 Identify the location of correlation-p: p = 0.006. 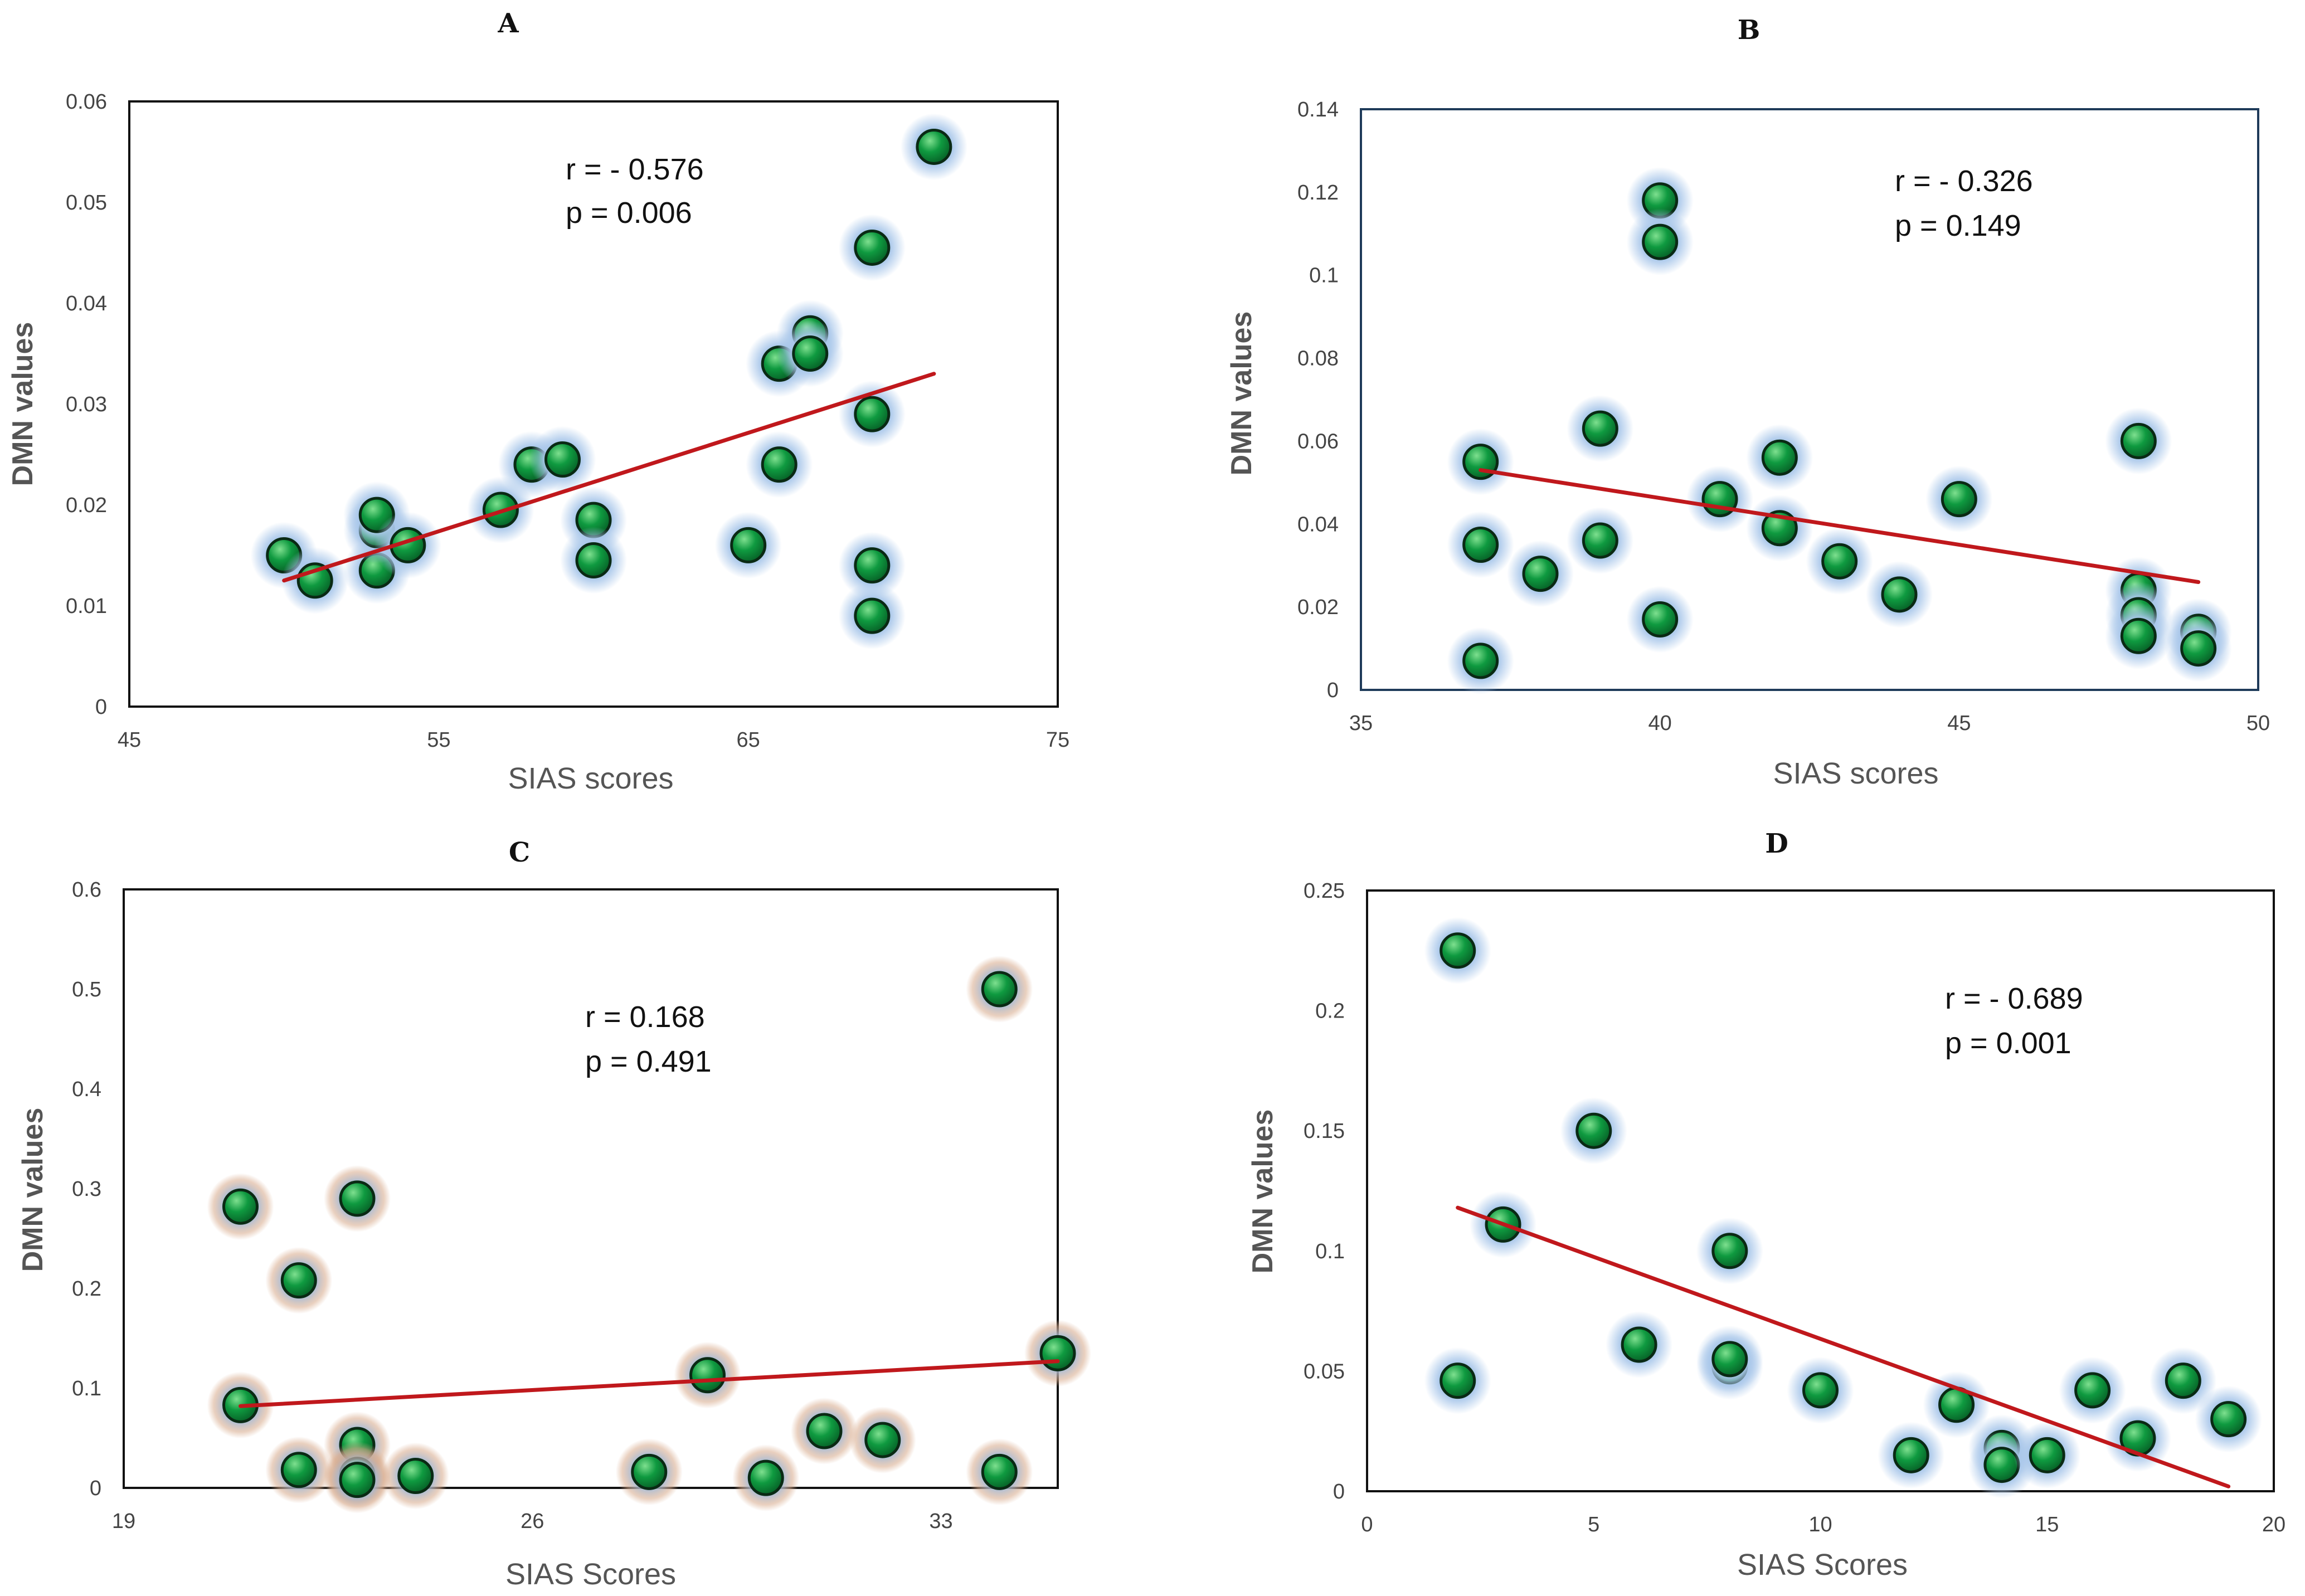
(629, 213).